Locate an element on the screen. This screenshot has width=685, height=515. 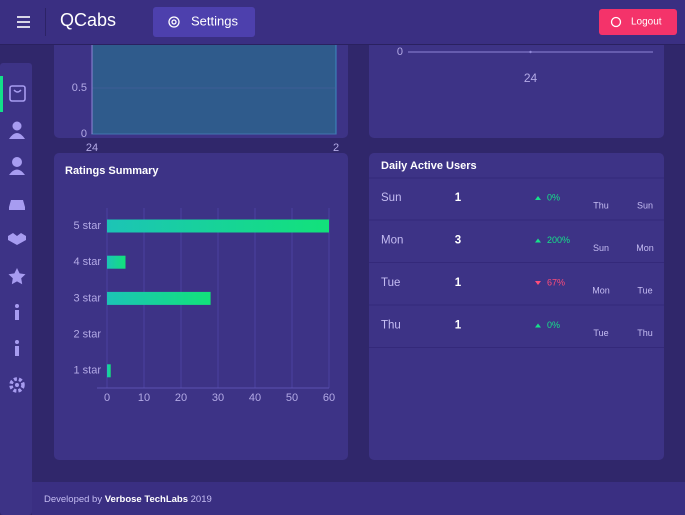
from-day: Mon is located at coordinates (601, 290).